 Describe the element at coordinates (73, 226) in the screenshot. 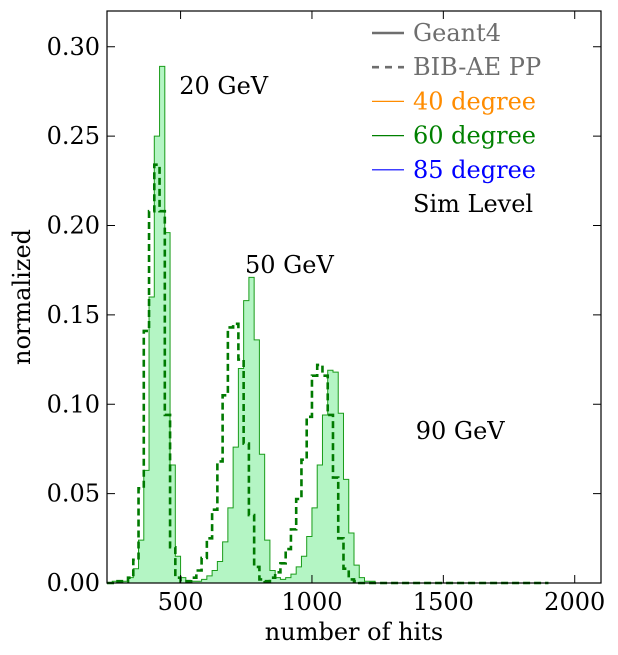

I see `y-tick-label: 0.20` at that location.